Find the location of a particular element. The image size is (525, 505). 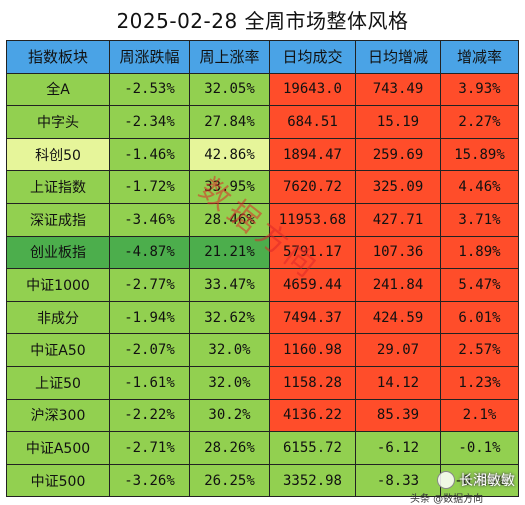

daily-diff-cell: 85.39 is located at coordinates (398, 415).